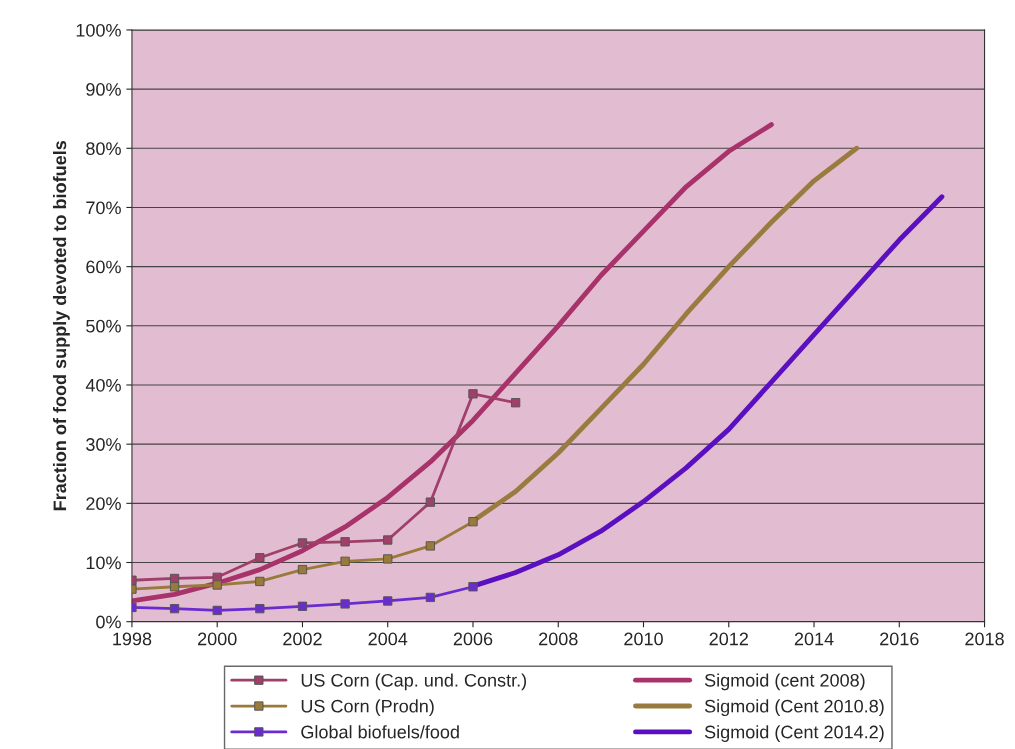 The image size is (1015, 749). I want to click on legend-label: Sigmoid (Cent 2014.2), so click(794, 733).